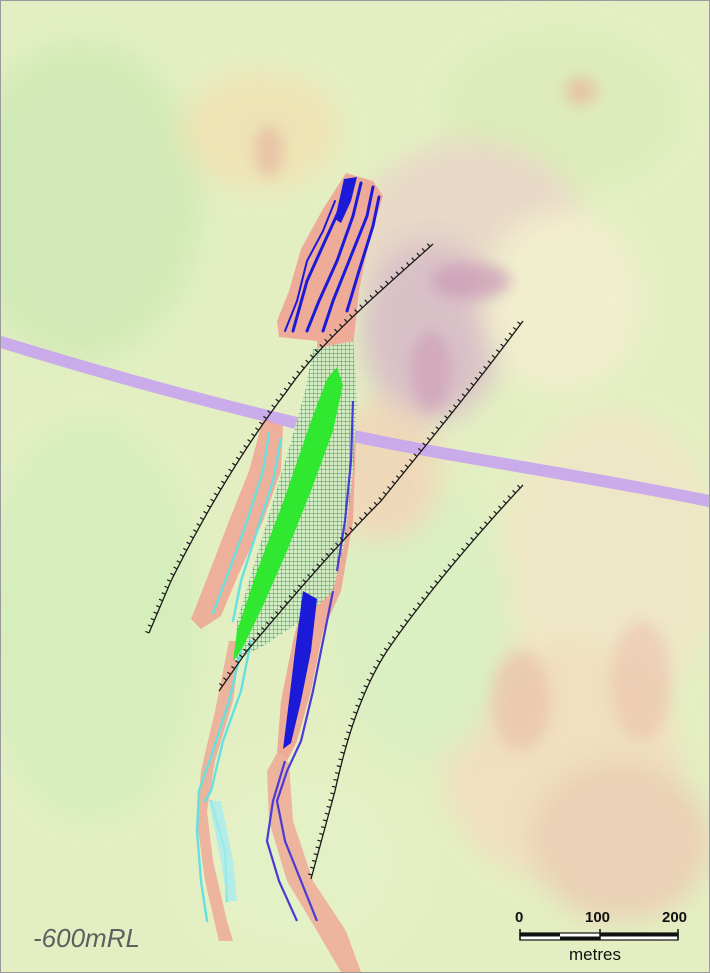 The width and height of the screenshot is (710, 973). Describe the element at coordinates (519, 917) in the screenshot. I see `scale-tick-label: 0` at that location.